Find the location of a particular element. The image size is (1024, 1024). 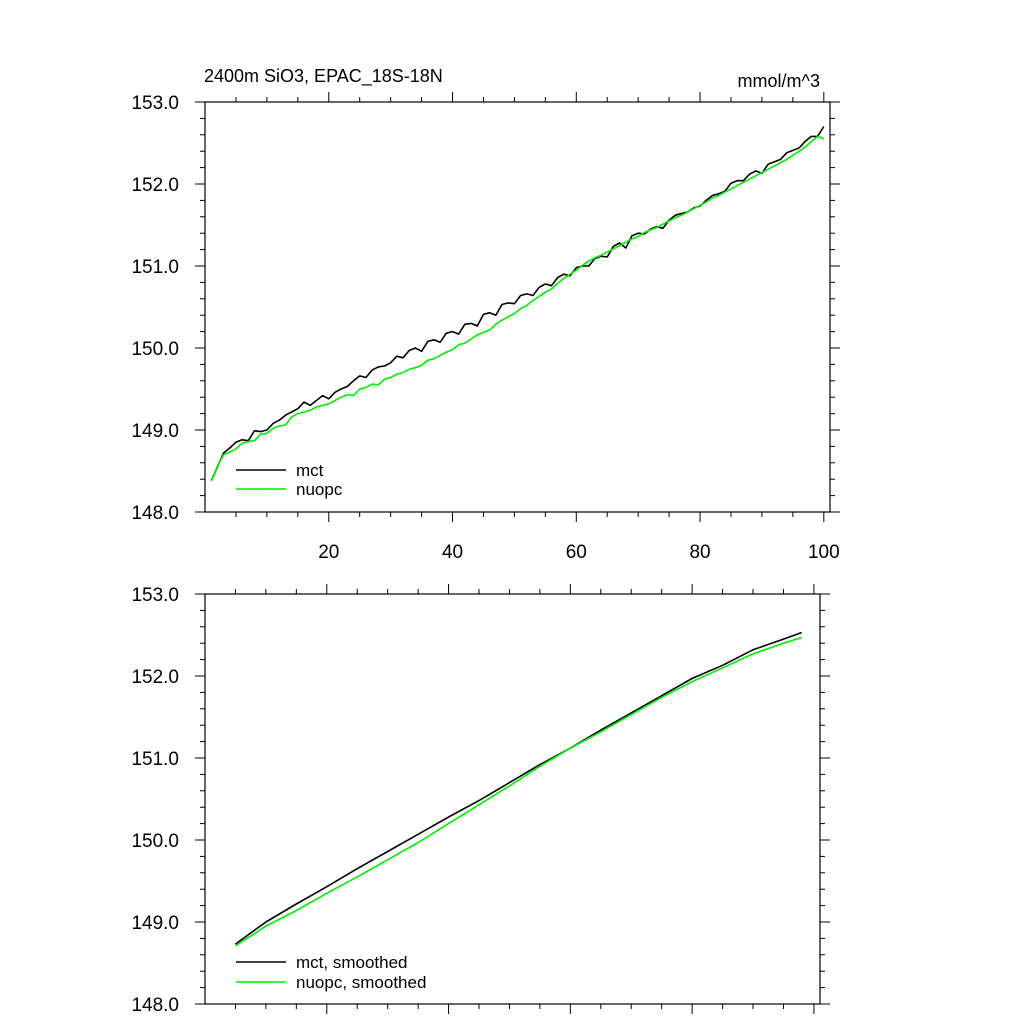

chart-title: 2400m SiO3, EPAC_18S-18N is located at coordinates (323, 76).